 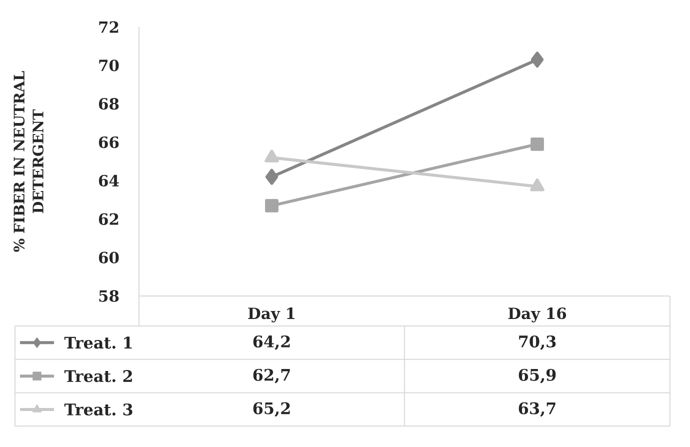 What do you see at coordinates (271, 376) in the screenshot?
I see `data-label: 62,7` at bounding box center [271, 376].